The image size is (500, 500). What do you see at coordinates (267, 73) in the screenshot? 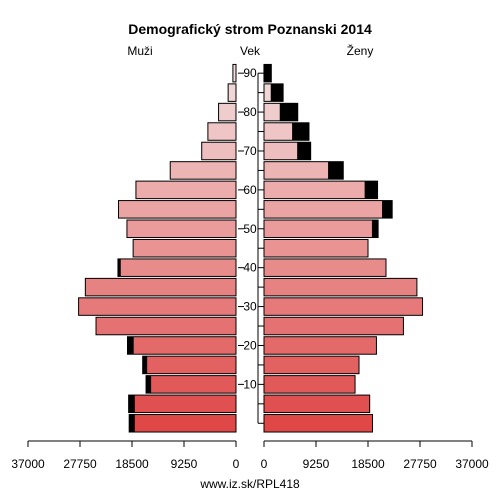
I see `women-surplus-90+` at bounding box center [267, 73].